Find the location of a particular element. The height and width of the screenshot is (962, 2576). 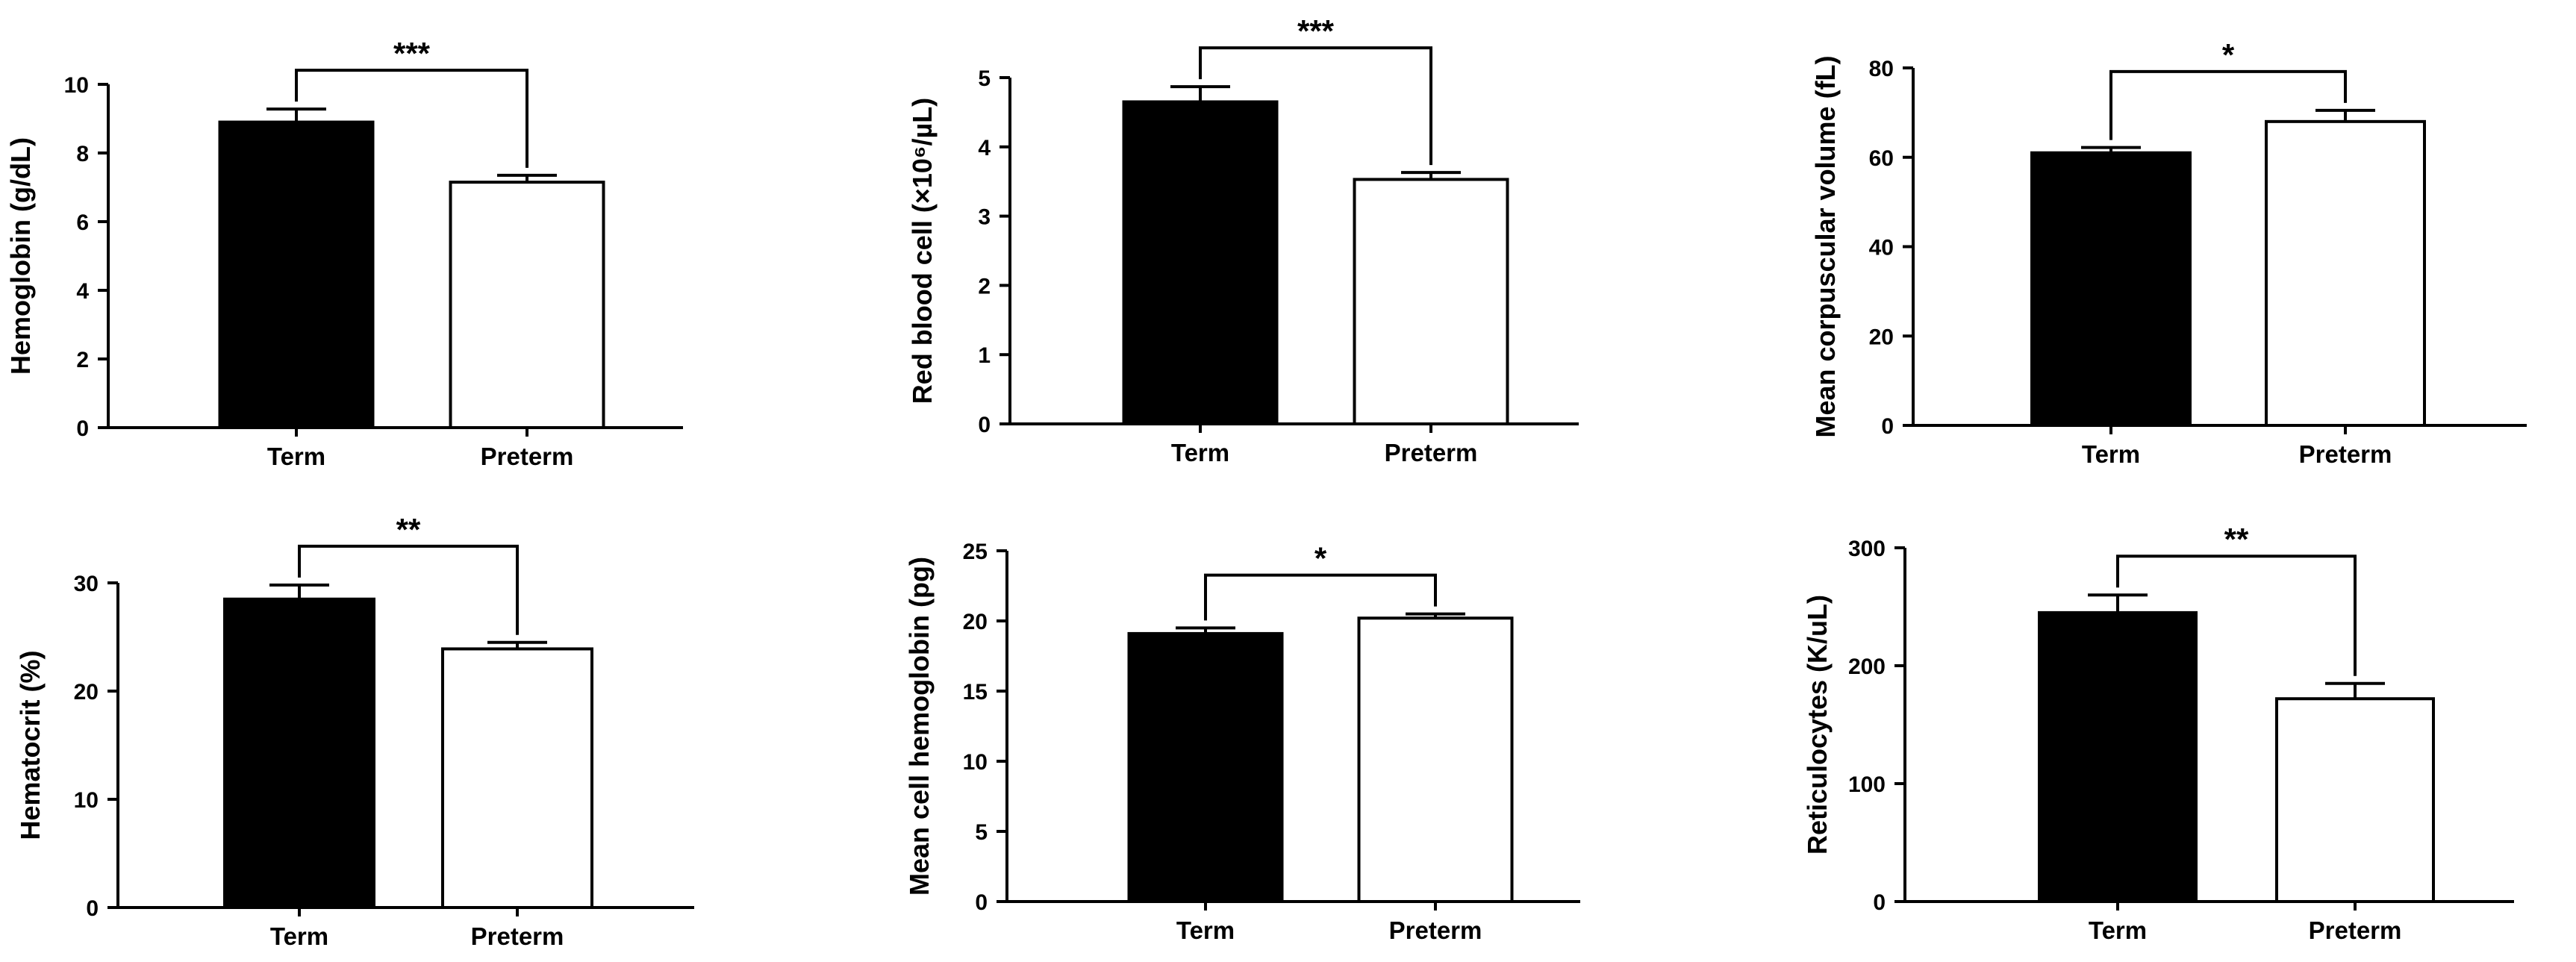

y-tick-label: 40 is located at coordinates (1881, 248).